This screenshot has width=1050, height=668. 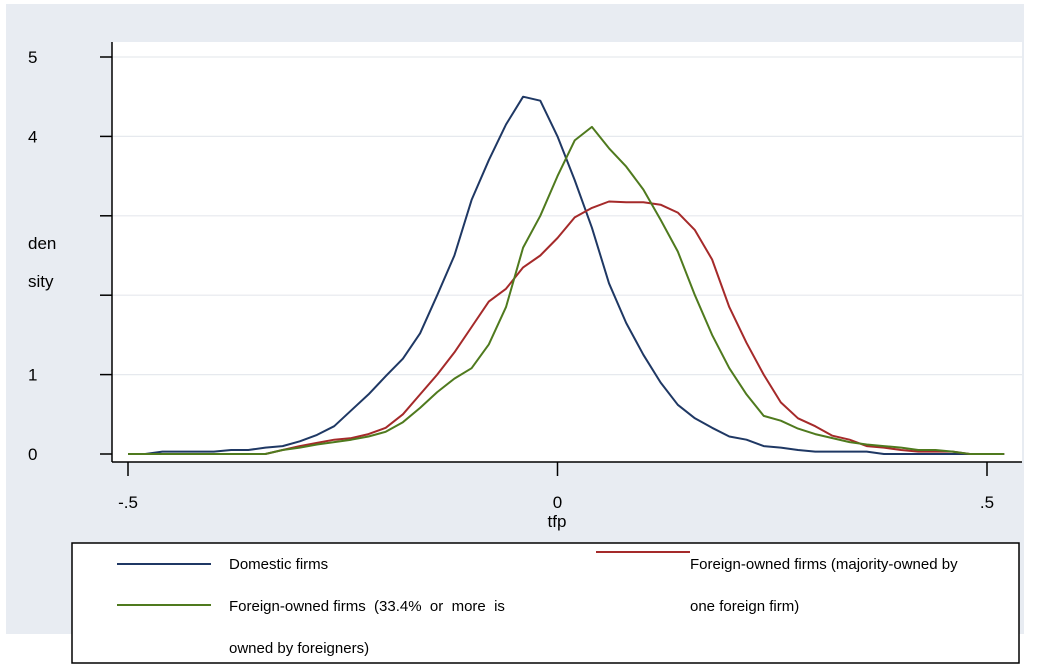 I want to click on y-tick-label-0: 0, so click(x=32, y=454).